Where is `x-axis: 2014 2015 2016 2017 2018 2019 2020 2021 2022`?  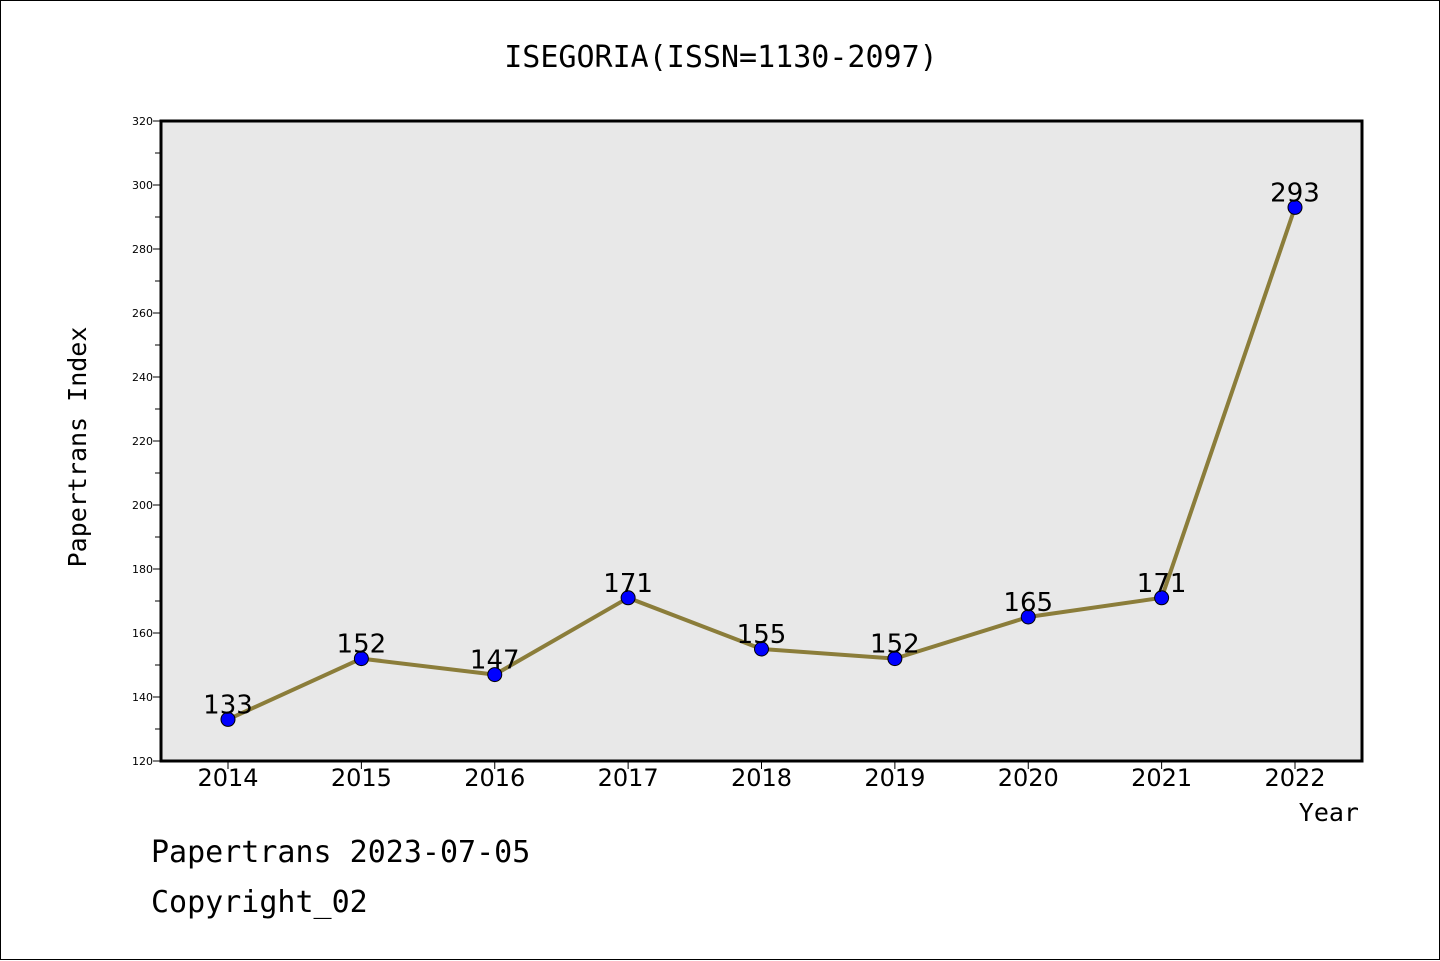
x-axis: 2014 2015 2016 2017 2018 2019 2020 2021 2022 is located at coordinates (761, 776).